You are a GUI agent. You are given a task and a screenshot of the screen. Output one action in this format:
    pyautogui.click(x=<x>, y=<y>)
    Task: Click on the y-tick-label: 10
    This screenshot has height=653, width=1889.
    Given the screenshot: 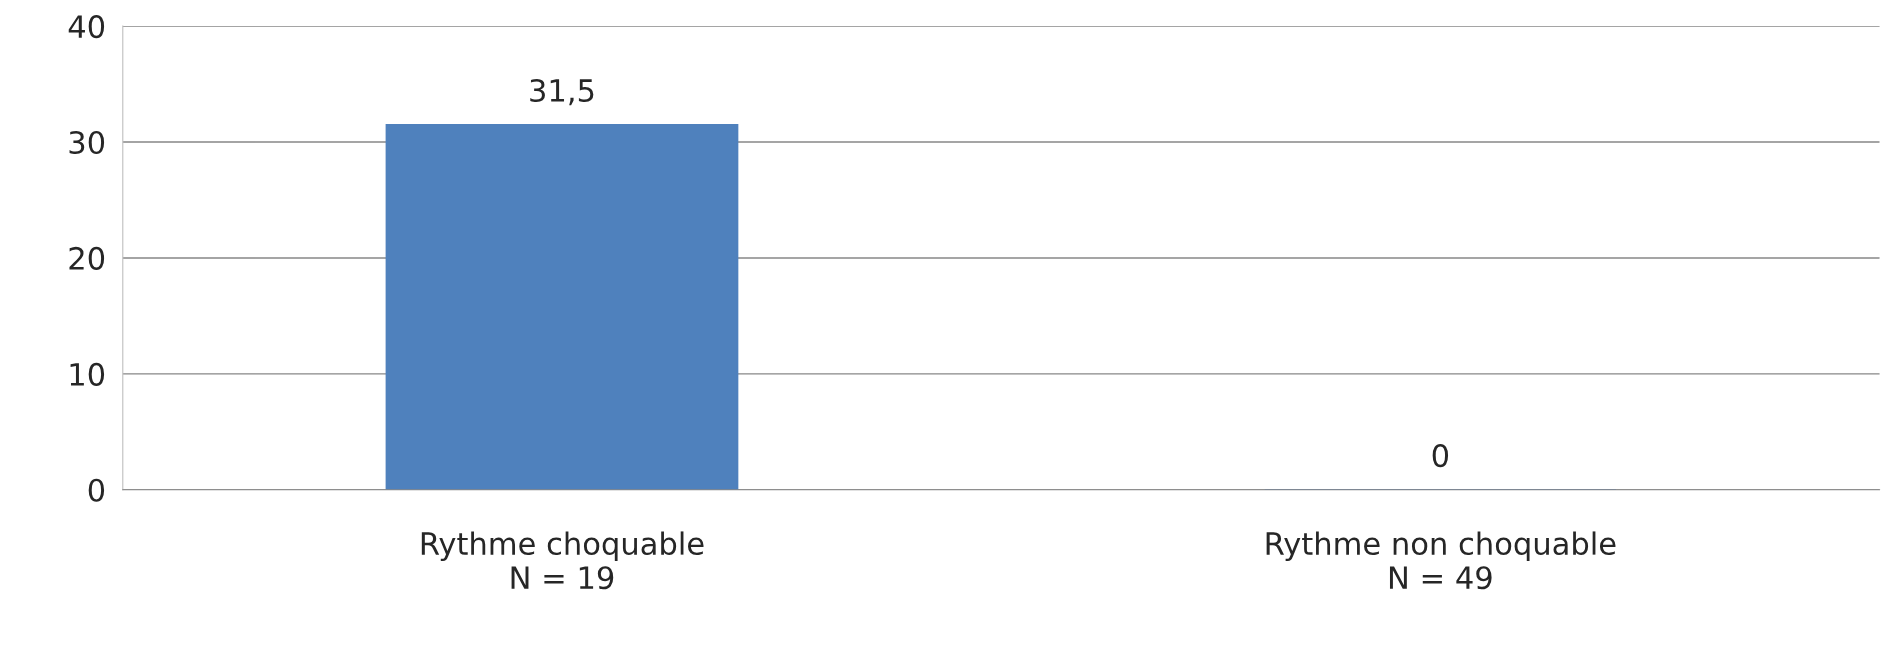 What is the action you would take?
    pyautogui.click(x=87, y=374)
    